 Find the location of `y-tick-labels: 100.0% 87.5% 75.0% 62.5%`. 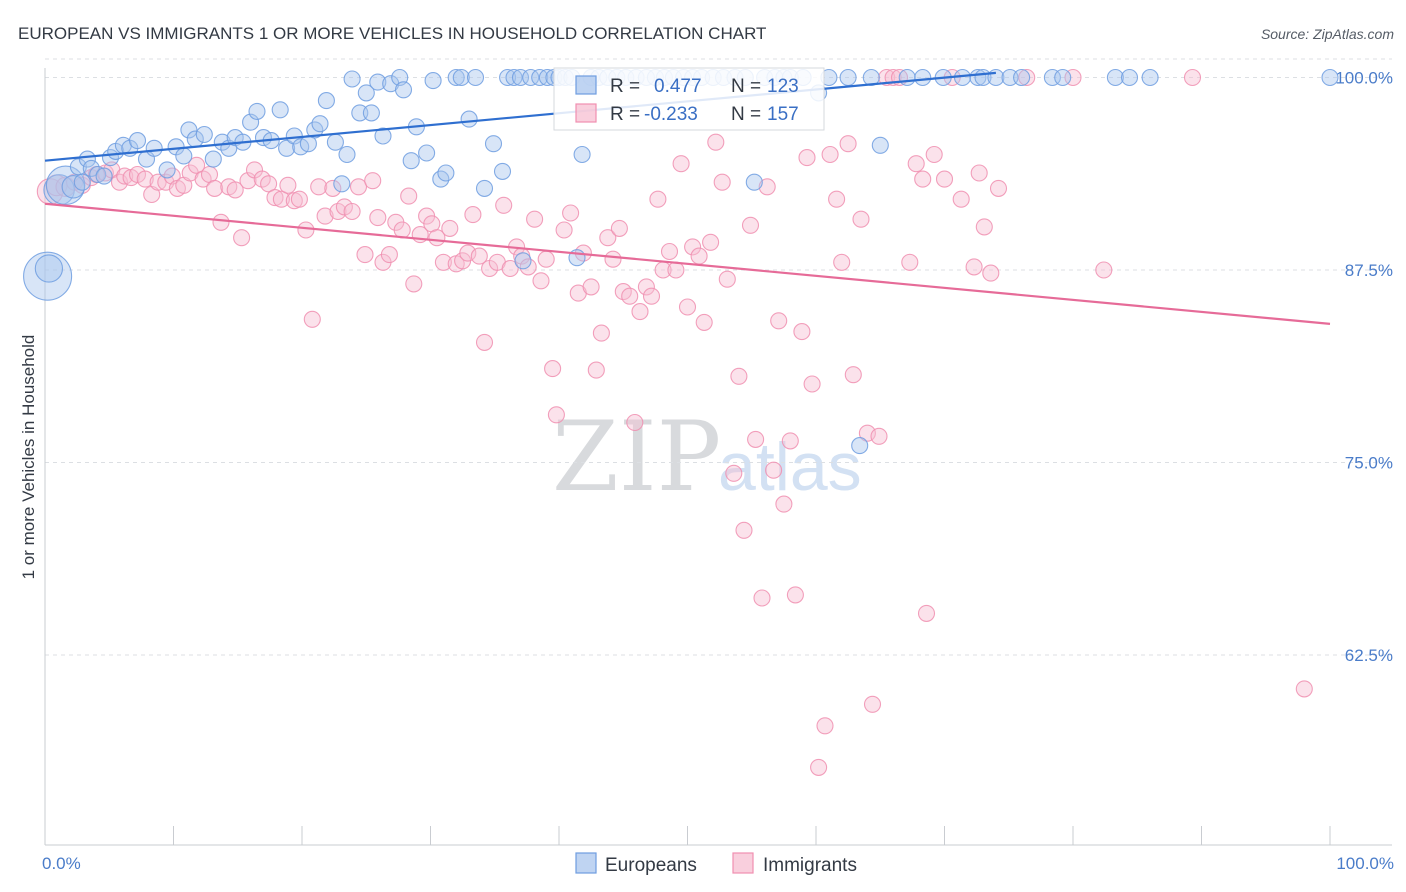

y-tick-labels: 100.0% 87.5% 75.0% 62.5% is located at coordinates (1364, 367).